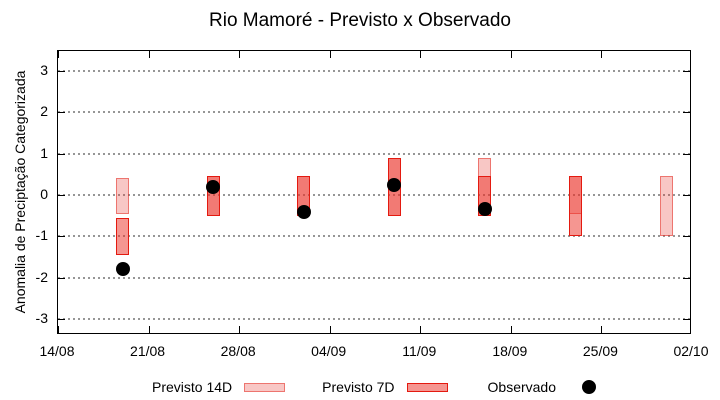 This screenshot has width=720, height=400. I want to click on y-tick-label-2: 2, so click(44, 111).